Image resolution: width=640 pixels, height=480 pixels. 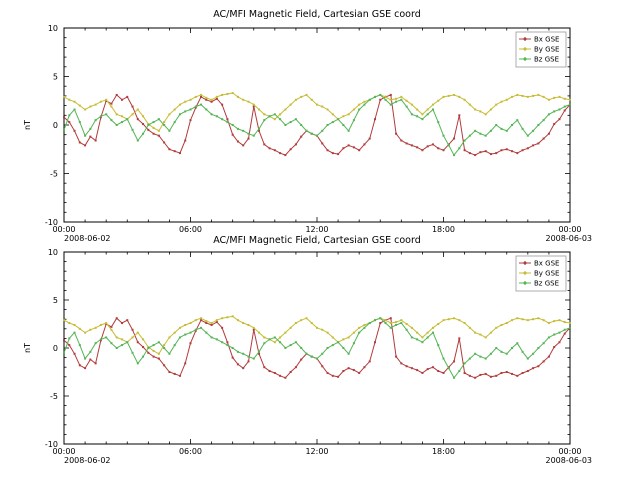 What do you see at coordinates (87, 460) in the screenshot?
I see `x-axis-date-left: 2008-06-02` at bounding box center [87, 460].